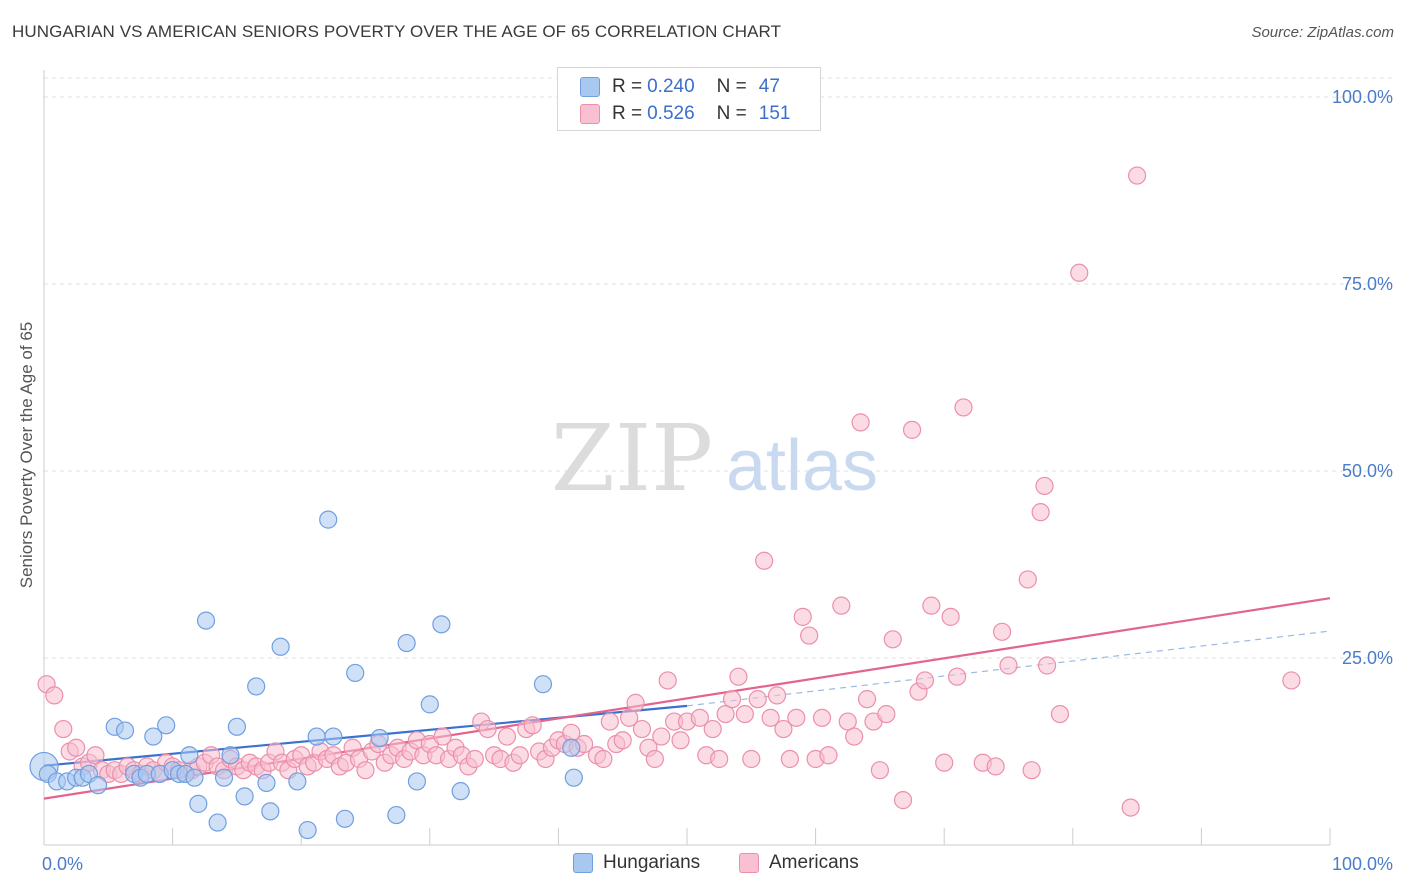 The image size is (1406, 892). Describe the element at coordinates (26, 455) in the screenshot. I see `y-axis-title: Seniors Poverty Over the Age of 65` at that location.